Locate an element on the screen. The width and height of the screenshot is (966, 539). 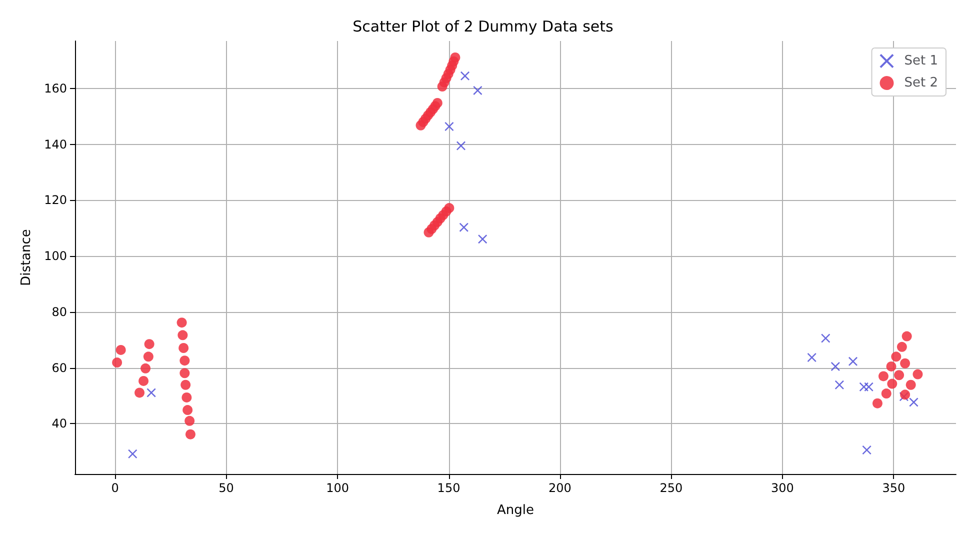
x-tick-label: 100 is located at coordinates (337, 488).